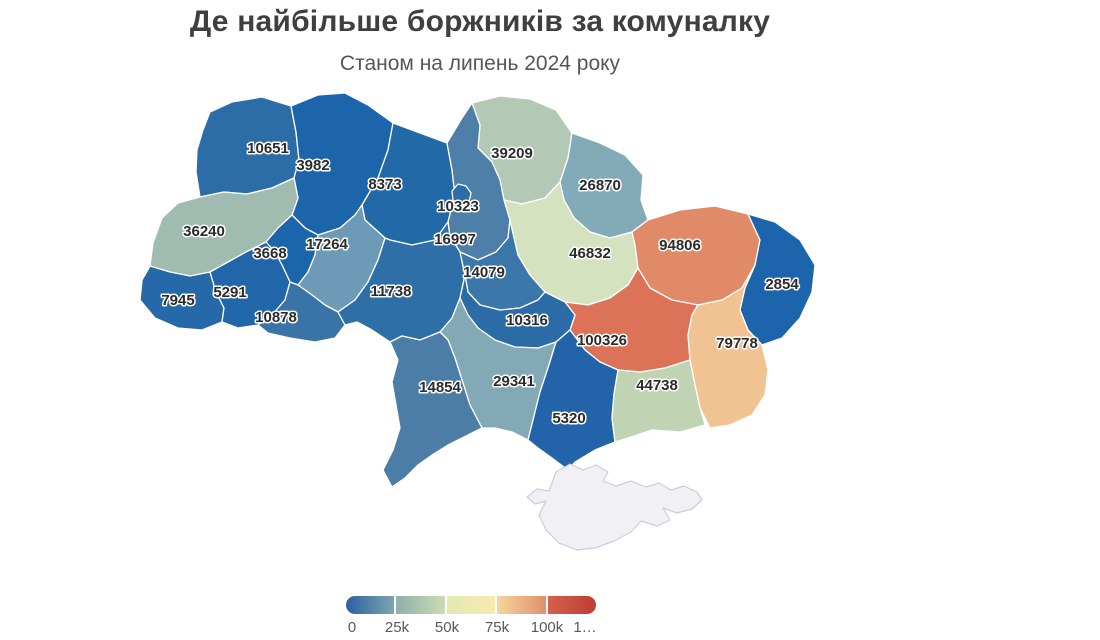 The width and height of the screenshot is (1100, 640). What do you see at coordinates (247, 147) in the screenshot?
I see `region-volyn` at bounding box center [247, 147].